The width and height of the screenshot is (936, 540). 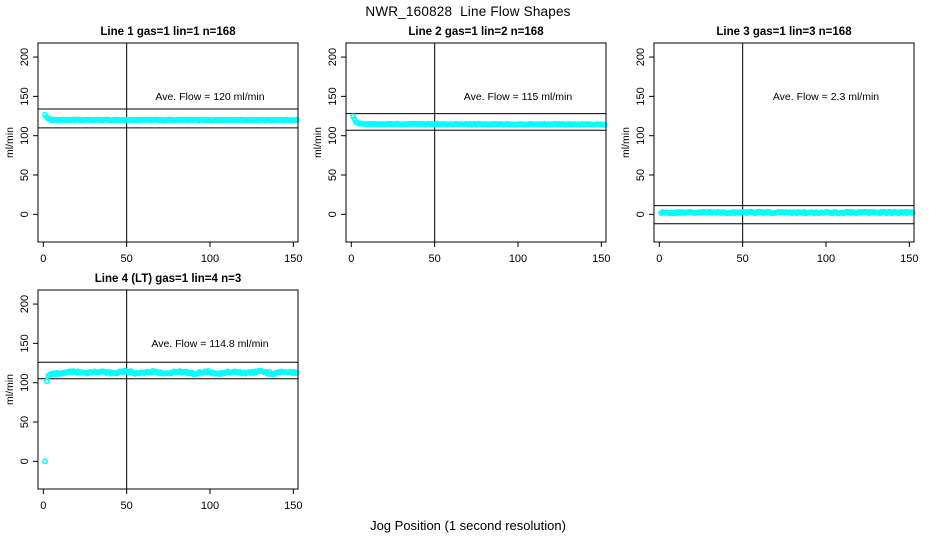 What do you see at coordinates (168, 279) in the screenshot?
I see `subplot-title: Line 4 (LT) gas=1 lin=4 n=3` at bounding box center [168, 279].